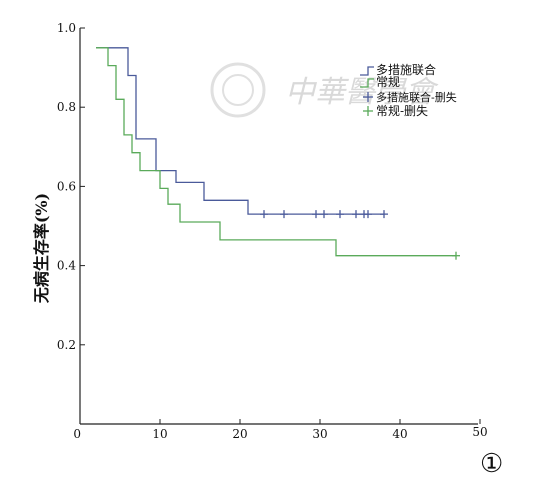 This screenshot has height=496, width=547. I want to click on x-tick-label: 0, so click(77, 434).